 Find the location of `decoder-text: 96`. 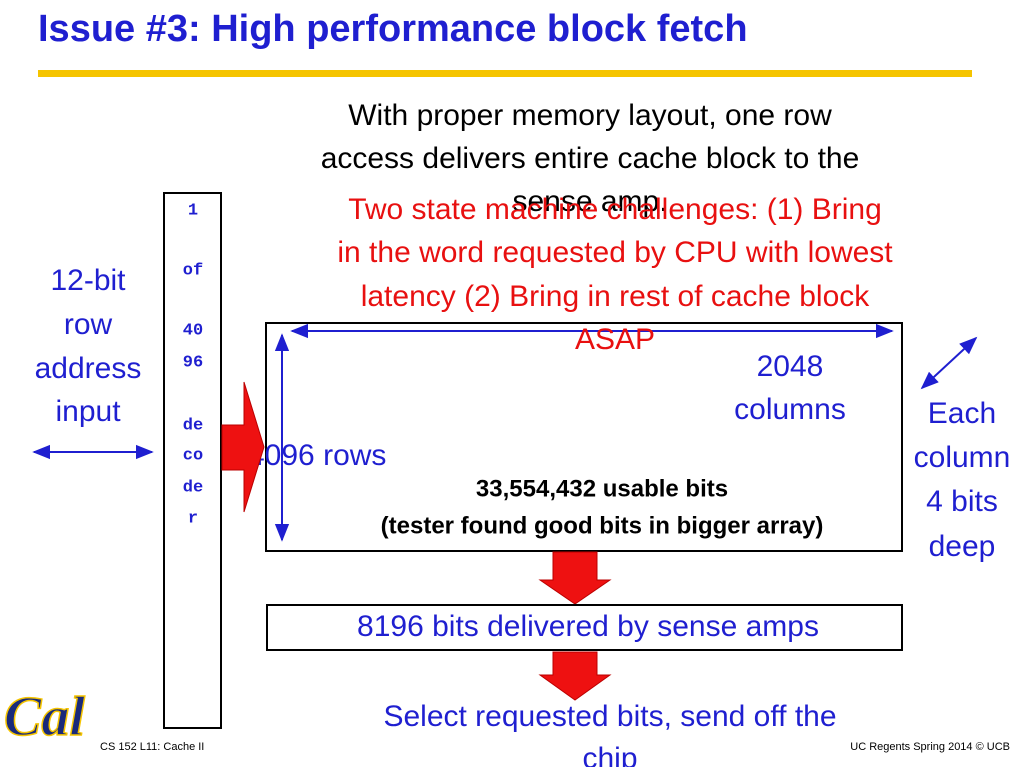

decoder-text: 96 is located at coordinates (193, 362).